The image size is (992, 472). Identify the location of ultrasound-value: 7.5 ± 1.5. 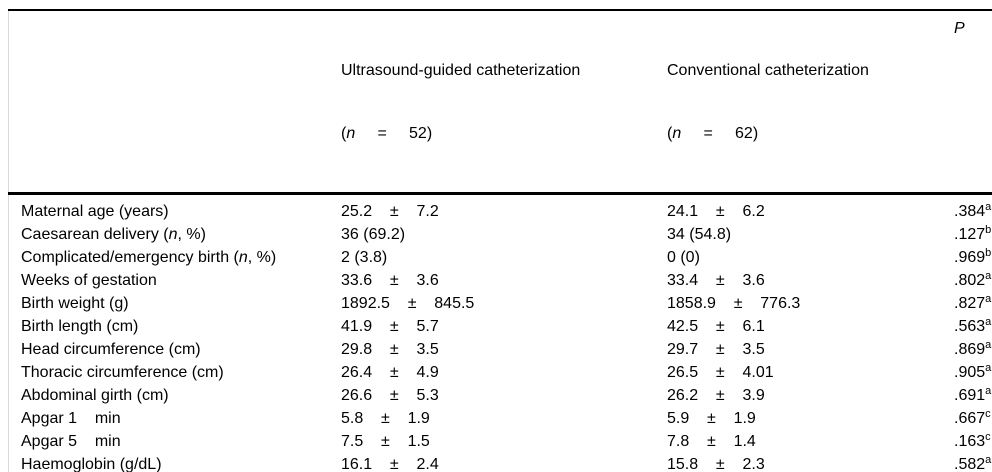
(385, 441).